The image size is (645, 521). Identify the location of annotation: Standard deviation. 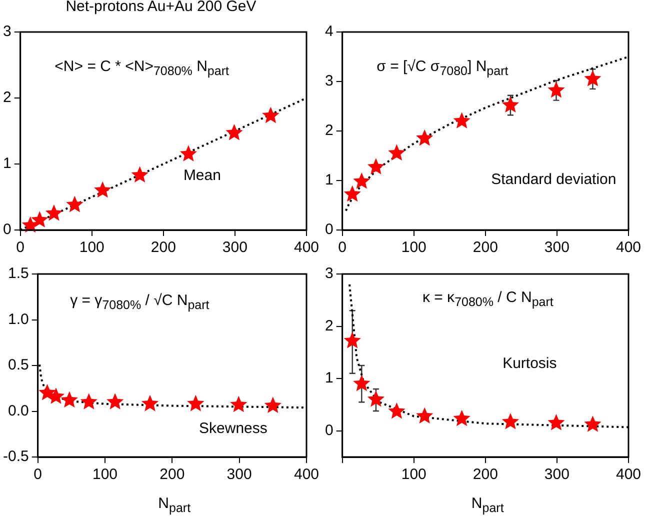
(553, 179).